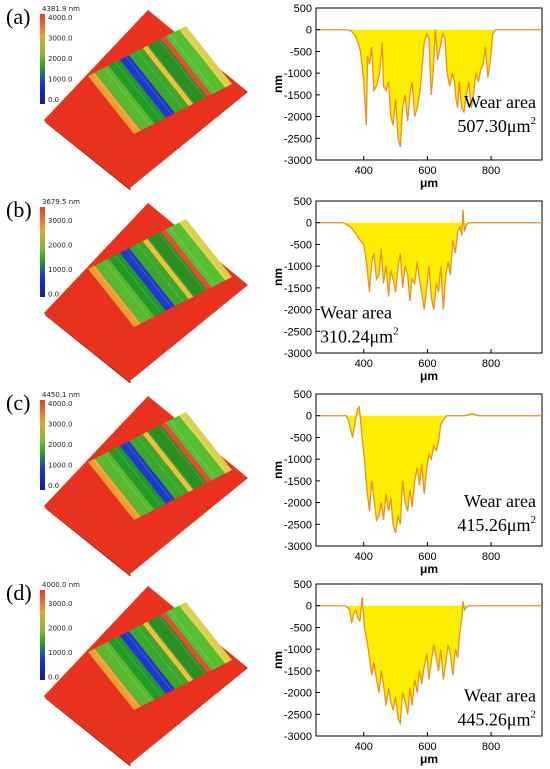 The height and width of the screenshot is (769, 550). What do you see at coordinates (19, 592) in the screenshot?
I see `panel-letter: (d)` at bounding box center [19, 592].